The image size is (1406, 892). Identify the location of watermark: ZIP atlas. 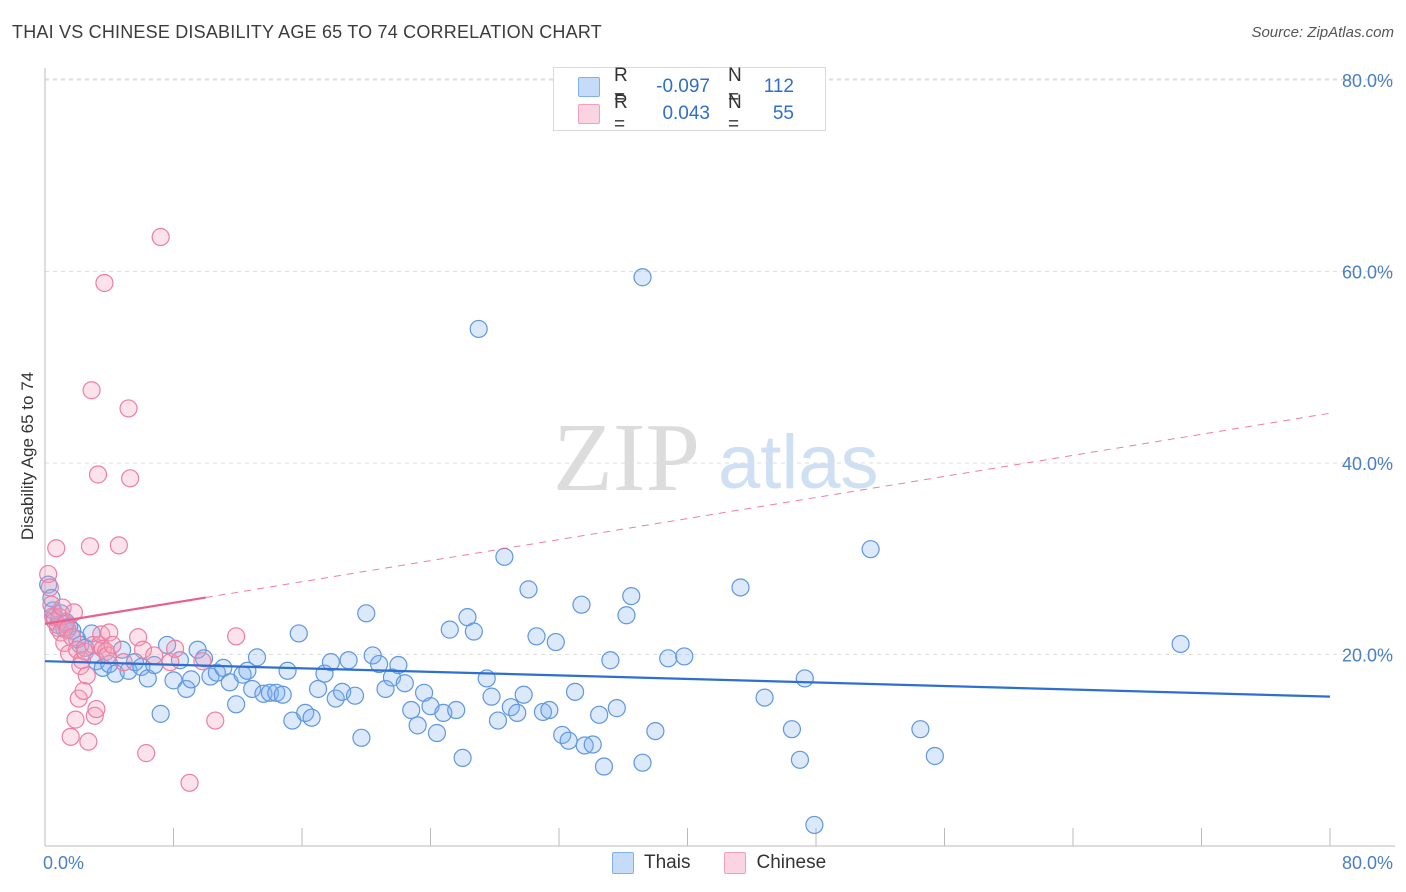
(716, 458).